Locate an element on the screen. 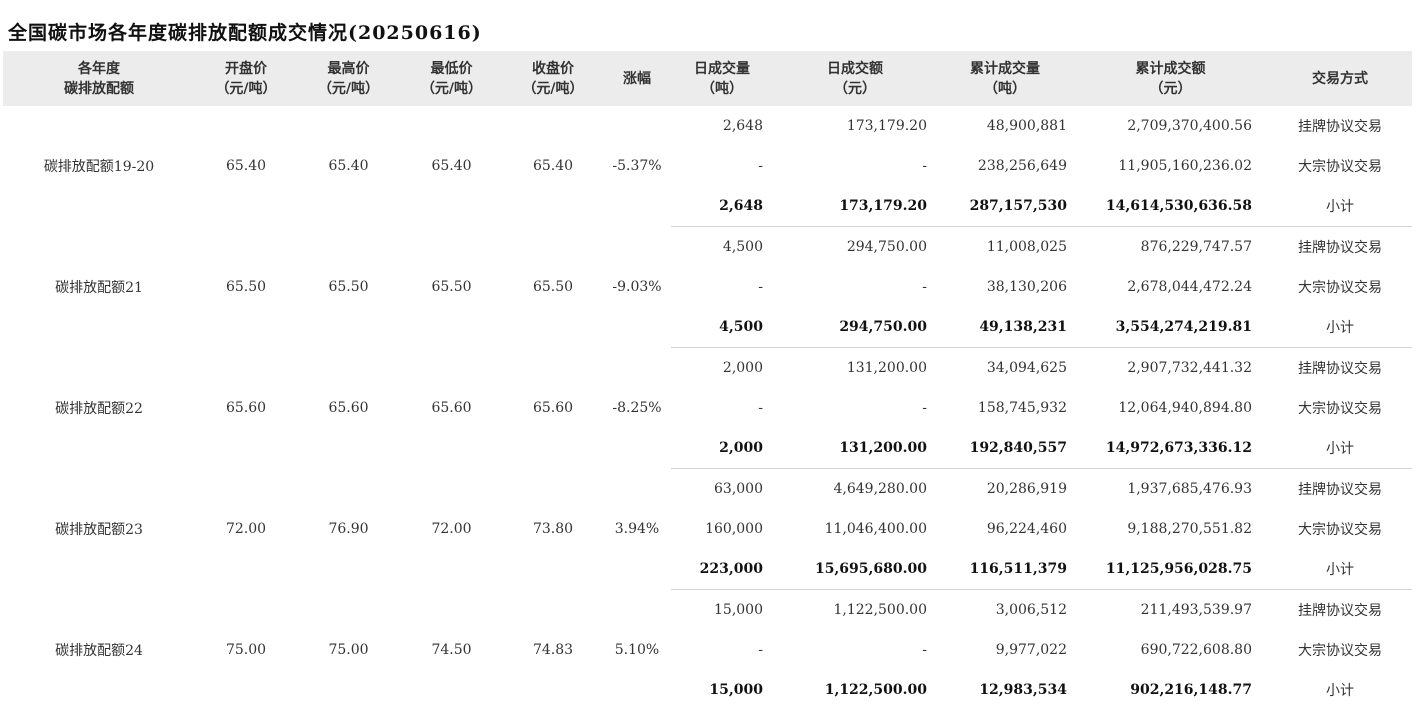 The image size is (1417, 710). low-price-cell: 65.60 is located at coordinates (451, 408).